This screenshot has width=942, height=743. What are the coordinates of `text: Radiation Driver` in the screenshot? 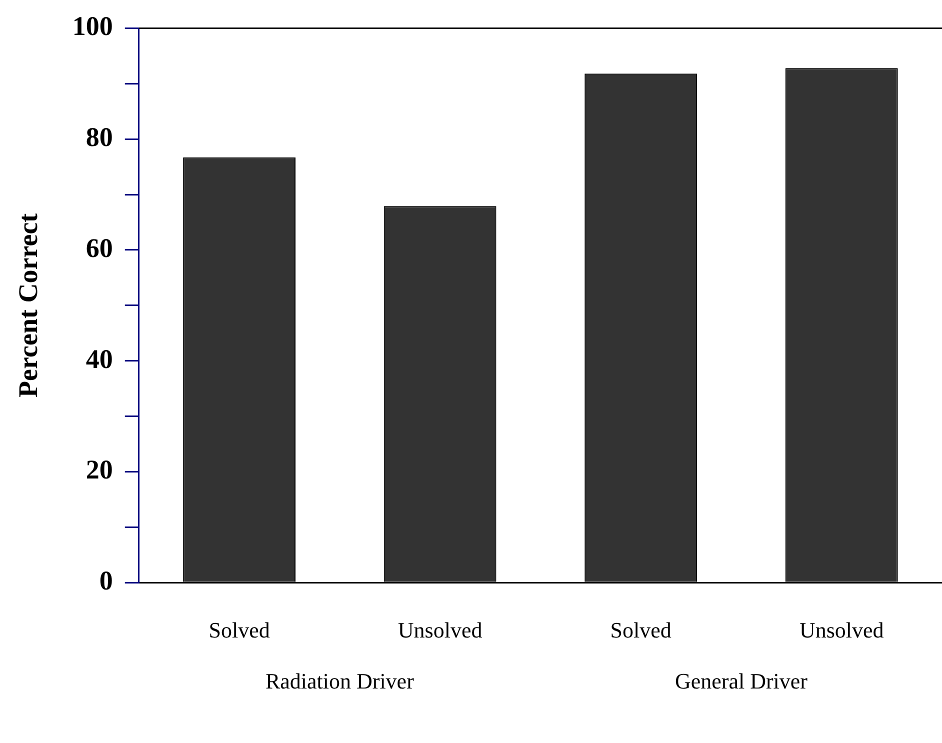 It's located at (340, 681).